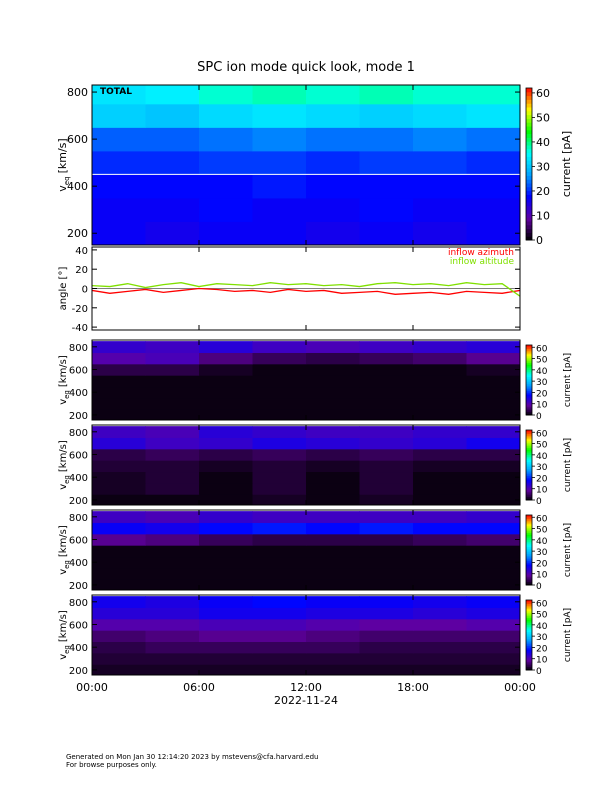  What do you see at coordinates (63, 371) in the screenshot?
I see `y-label-unit: [km/s]` at bounding box center [63, 371].